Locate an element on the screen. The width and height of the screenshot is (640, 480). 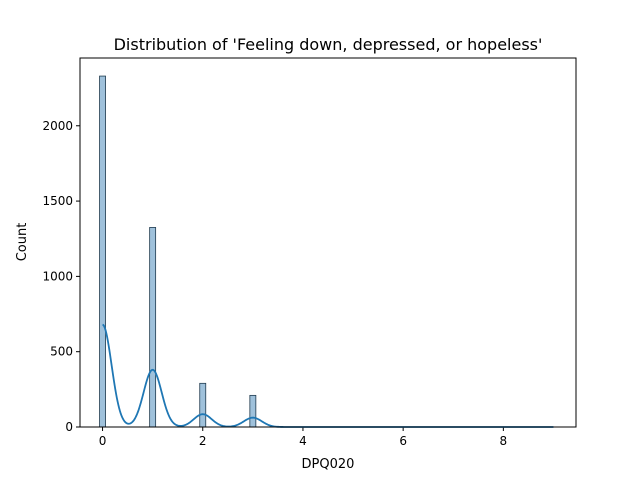
x-tick-label: 8 is located at coordinates (504, 441).